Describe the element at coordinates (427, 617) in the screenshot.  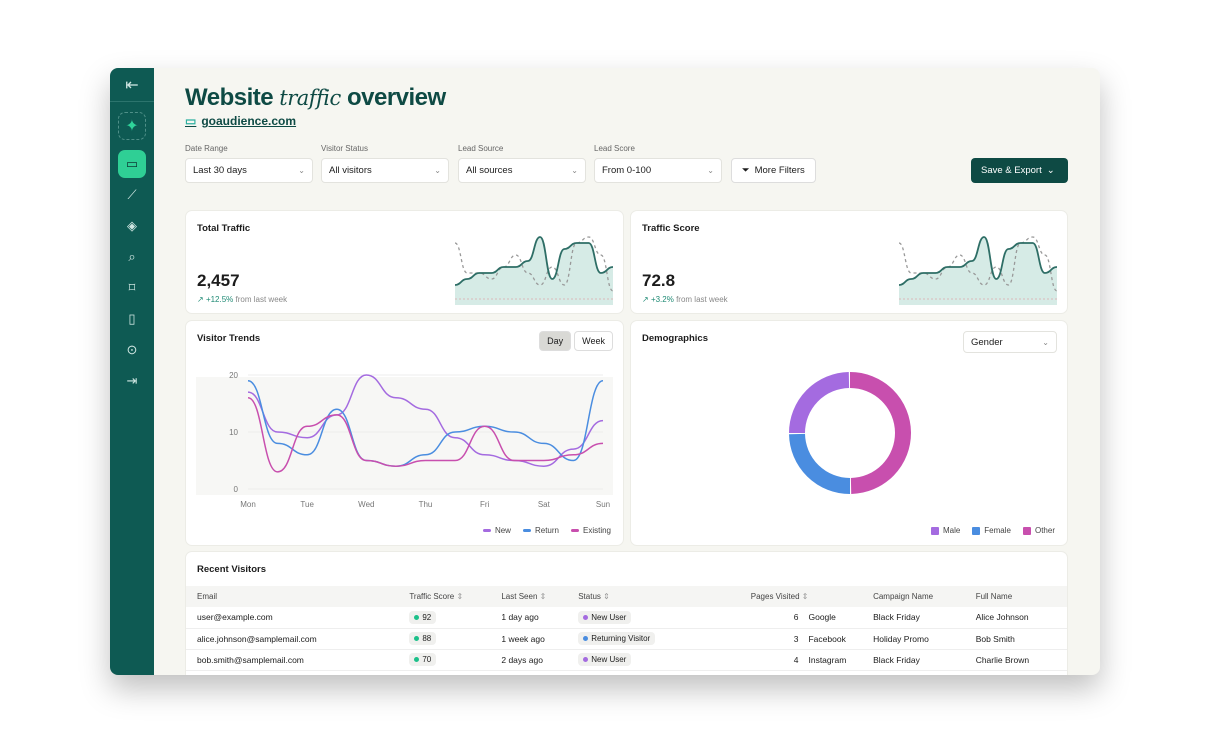
I see `cell-text: 92` at that location.